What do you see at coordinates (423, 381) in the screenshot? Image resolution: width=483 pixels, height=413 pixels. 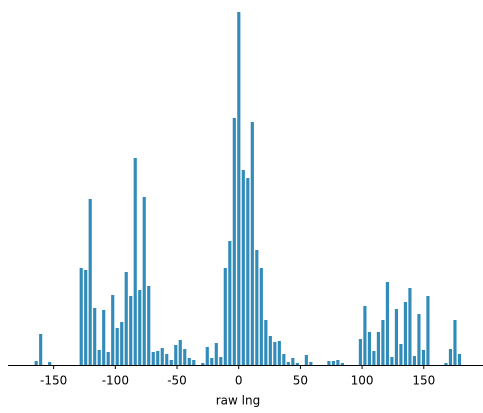 I see `x-tick-label: 150` at bounding box center [423, 381].